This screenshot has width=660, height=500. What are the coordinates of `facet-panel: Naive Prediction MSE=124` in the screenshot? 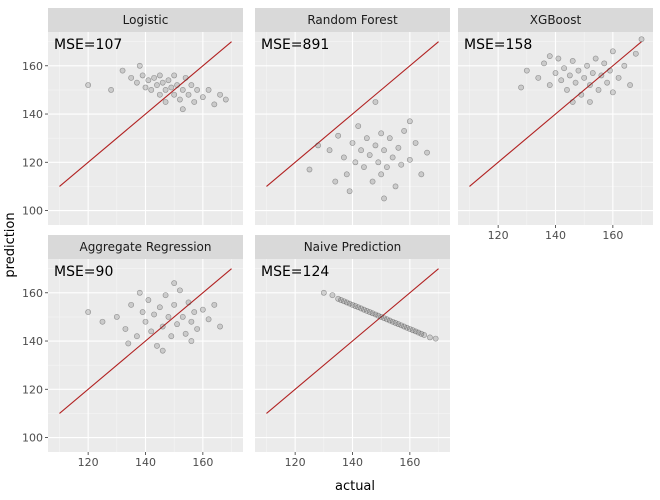 It's located at (352, 343).